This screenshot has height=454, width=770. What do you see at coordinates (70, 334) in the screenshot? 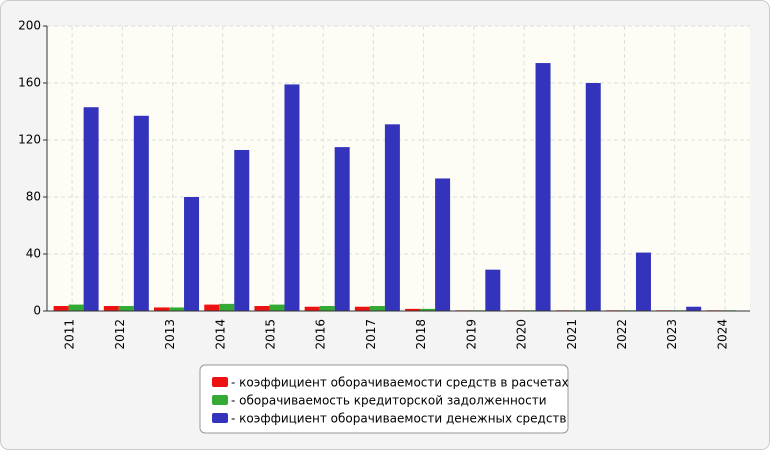
I see `x-tick-label: 2011` at bounding box center [70, 334].